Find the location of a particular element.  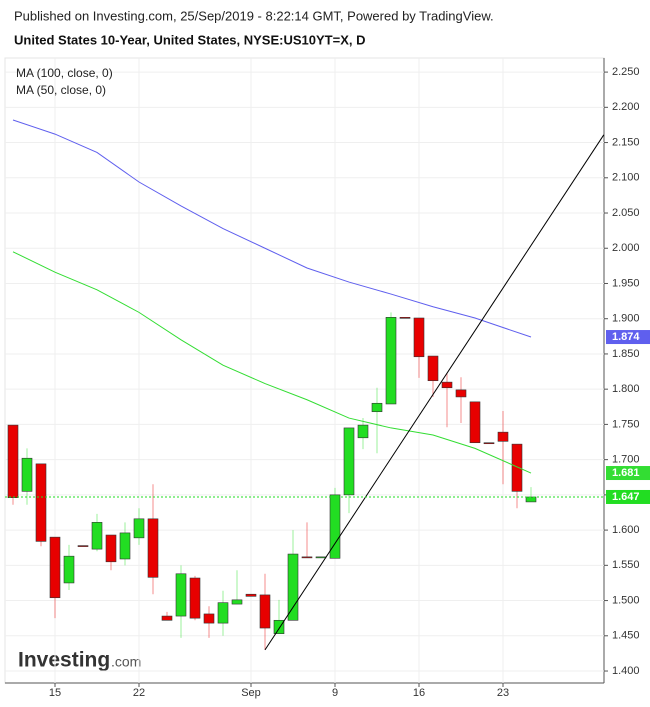

price-label: 1.647 is located at coordinates (626, 497).